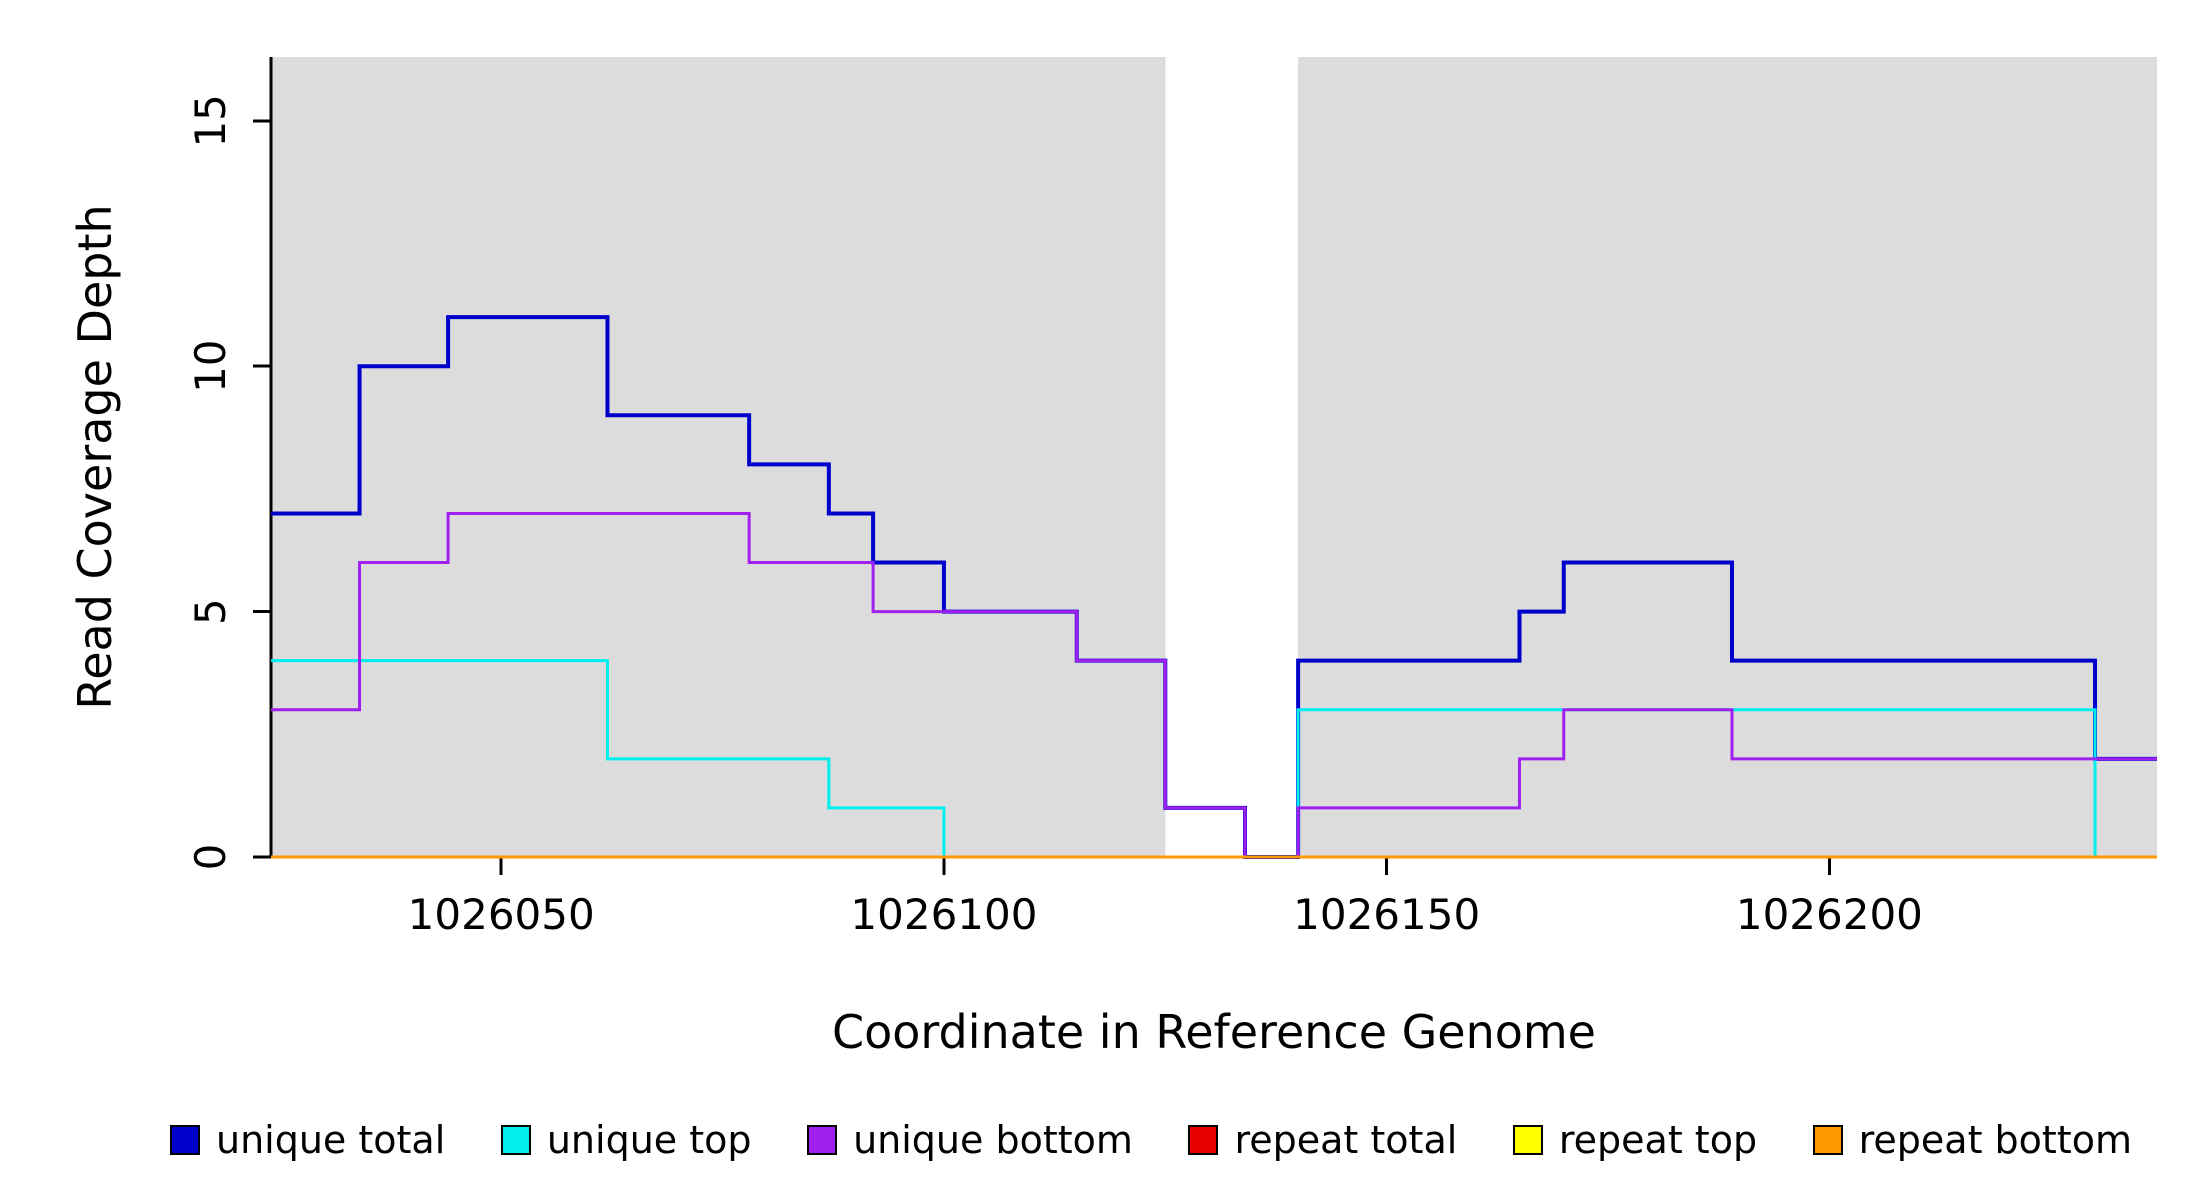 This screenshot has width=2200, height=1200. I want to click on x-axis-title: Coordinate in Reference Genome, so click(1214, 1032).